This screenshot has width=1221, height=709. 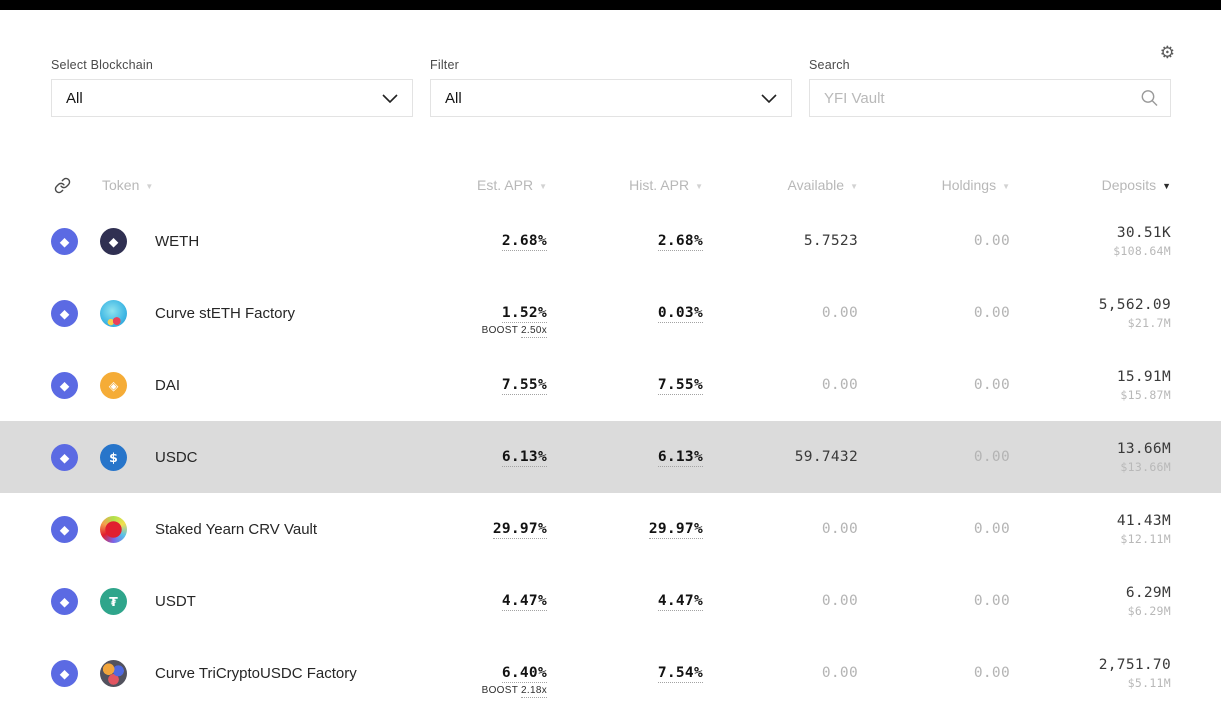 I want to click on column-available: Available ▼, so click(x=822, y=185).